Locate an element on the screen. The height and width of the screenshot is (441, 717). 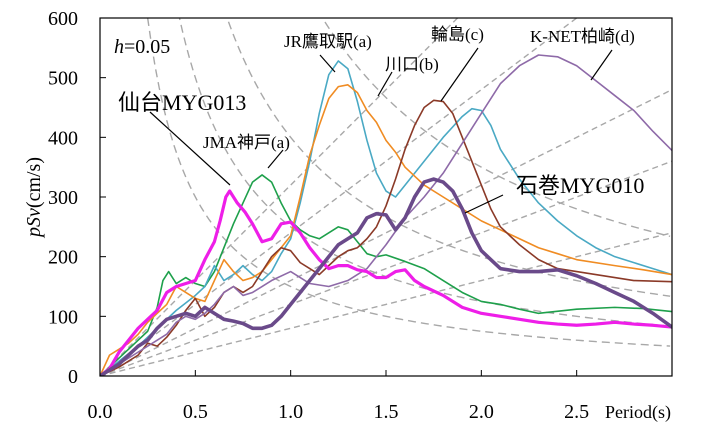
y-tick-label-6: 600 is located at coordinates (63, 19).